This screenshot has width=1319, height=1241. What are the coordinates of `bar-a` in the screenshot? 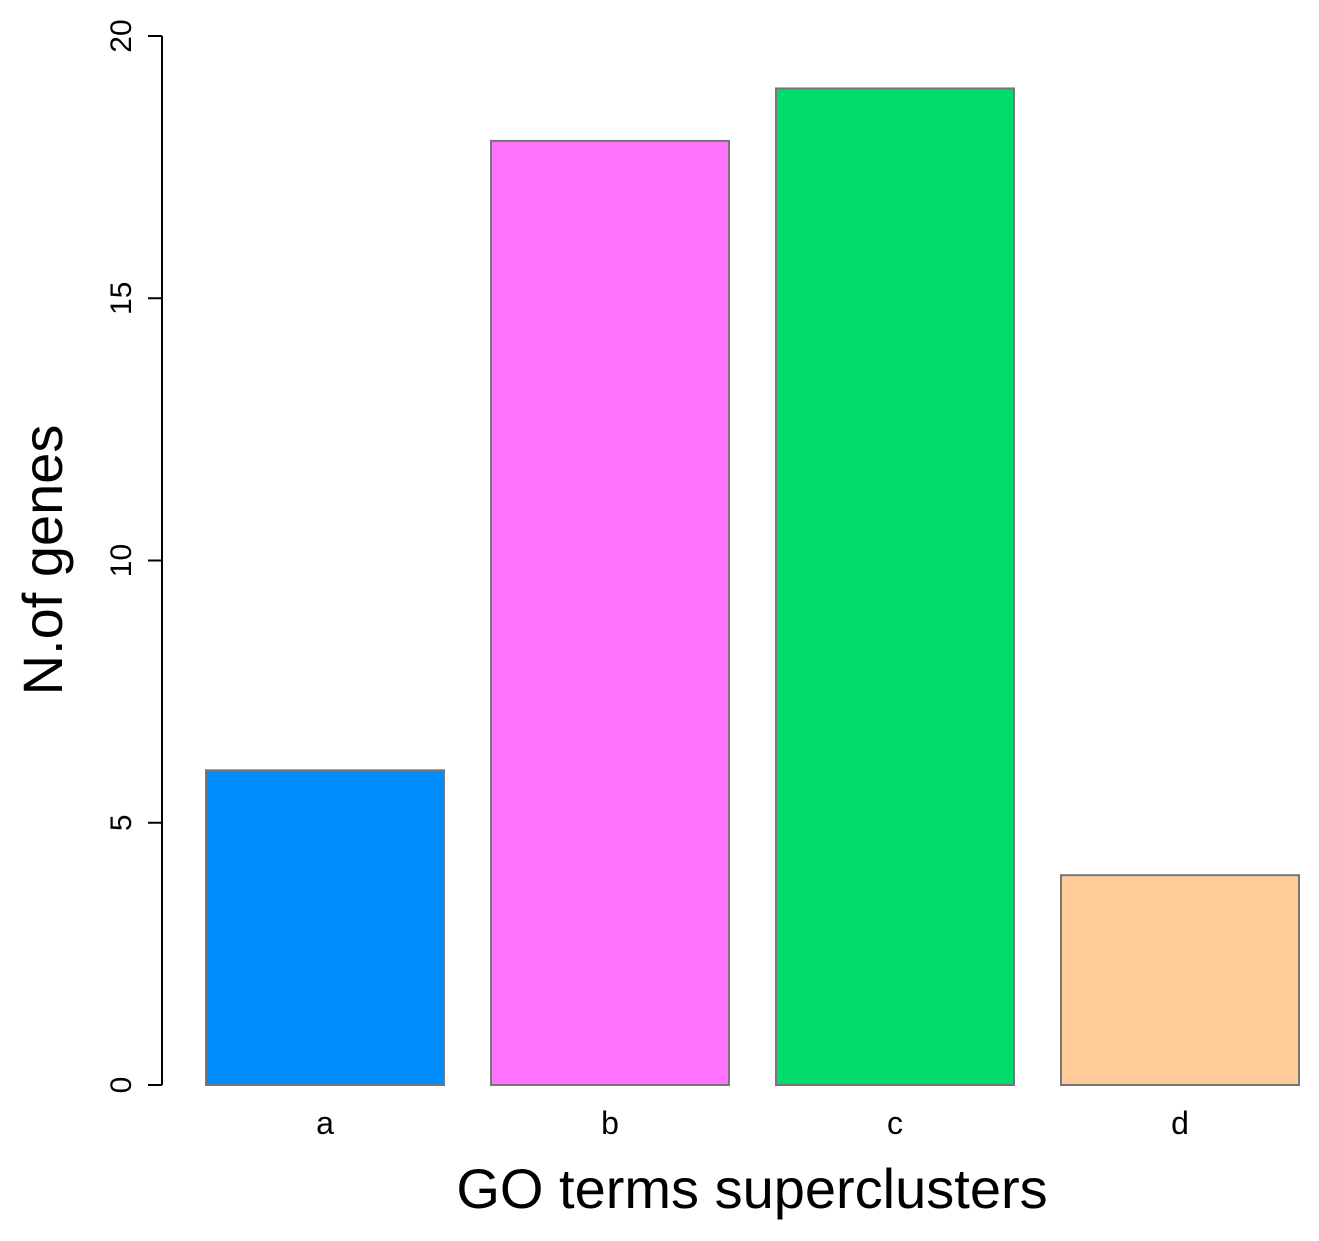 It's located at (325, 927).